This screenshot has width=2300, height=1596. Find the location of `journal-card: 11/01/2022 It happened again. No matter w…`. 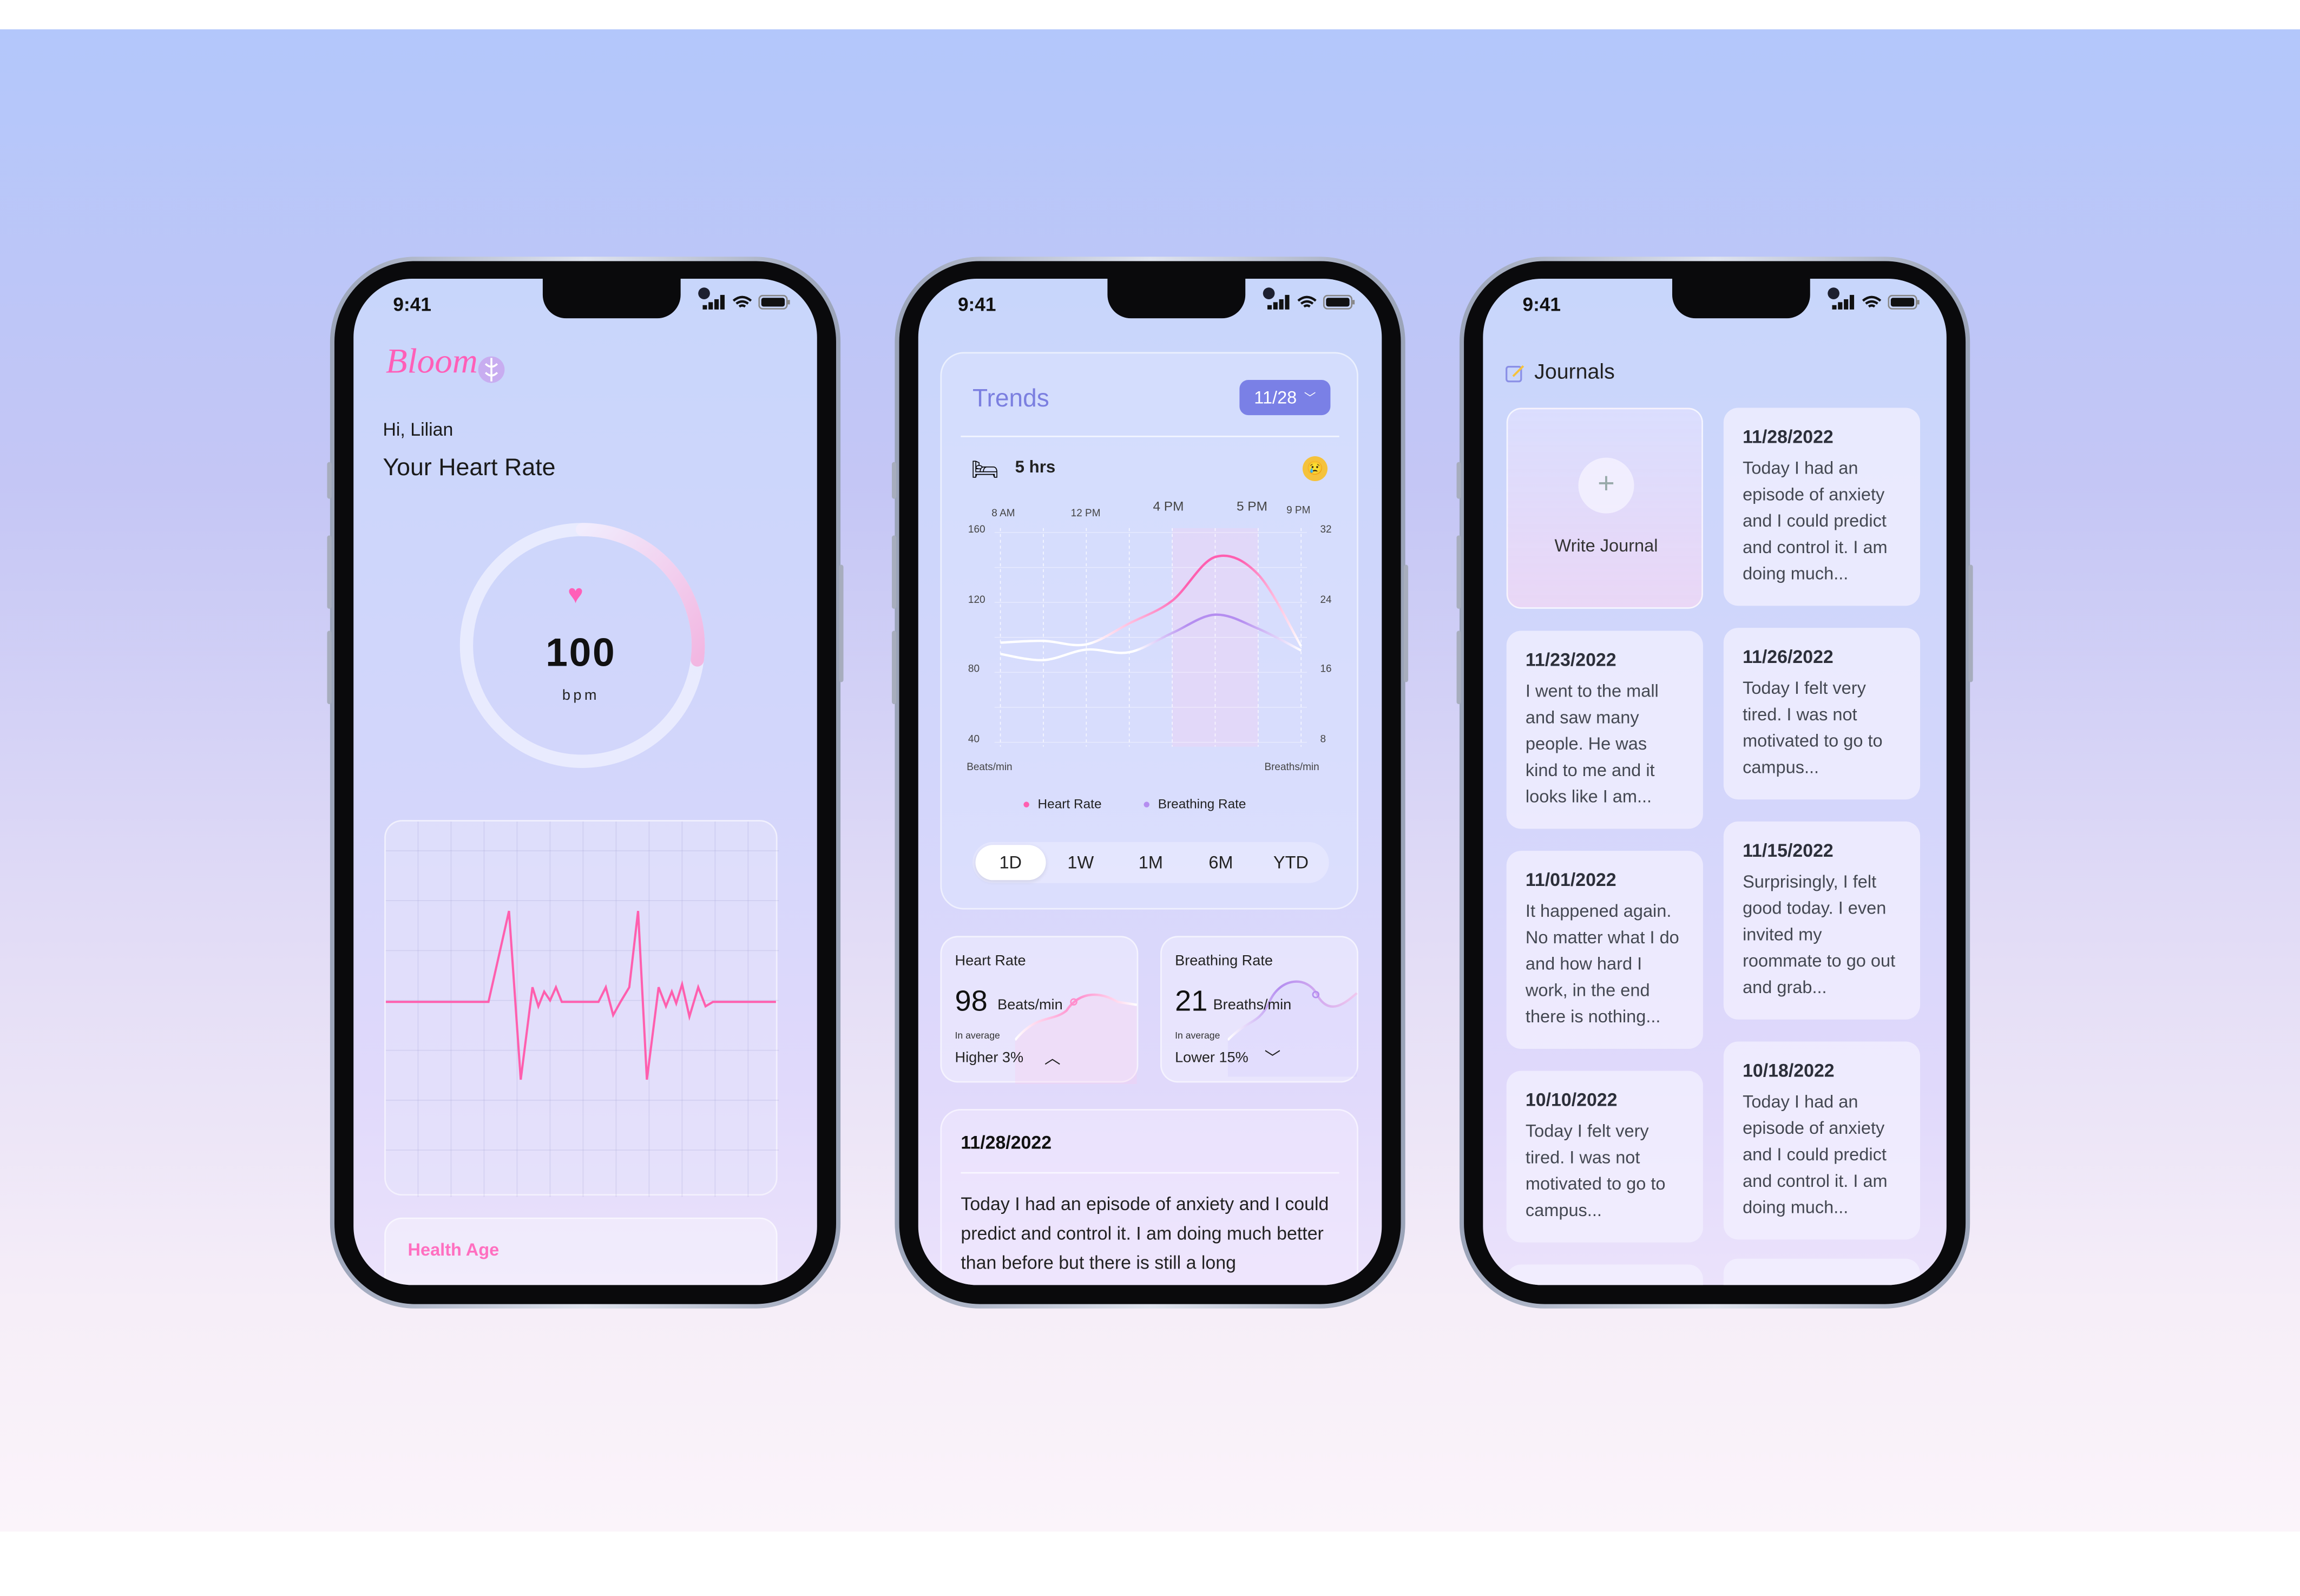

journal-card: 11/01/2022 It happened again. No matter w… is located at coordinates (1604, 950).